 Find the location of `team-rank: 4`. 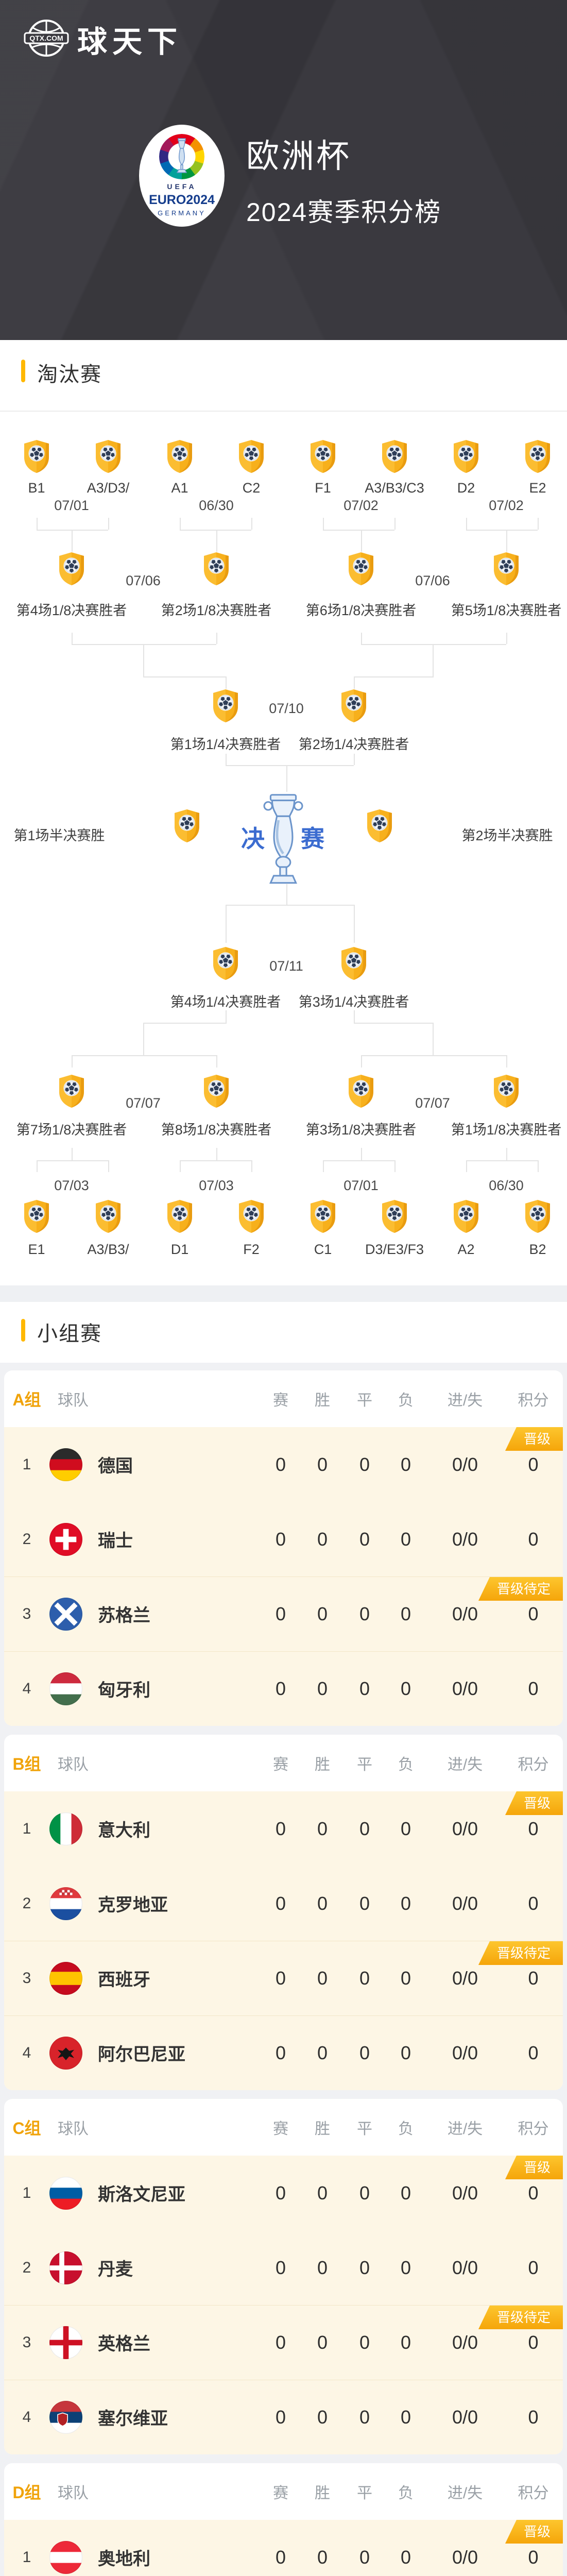

team-rank: 4 is located at coordinates (27, 2417).